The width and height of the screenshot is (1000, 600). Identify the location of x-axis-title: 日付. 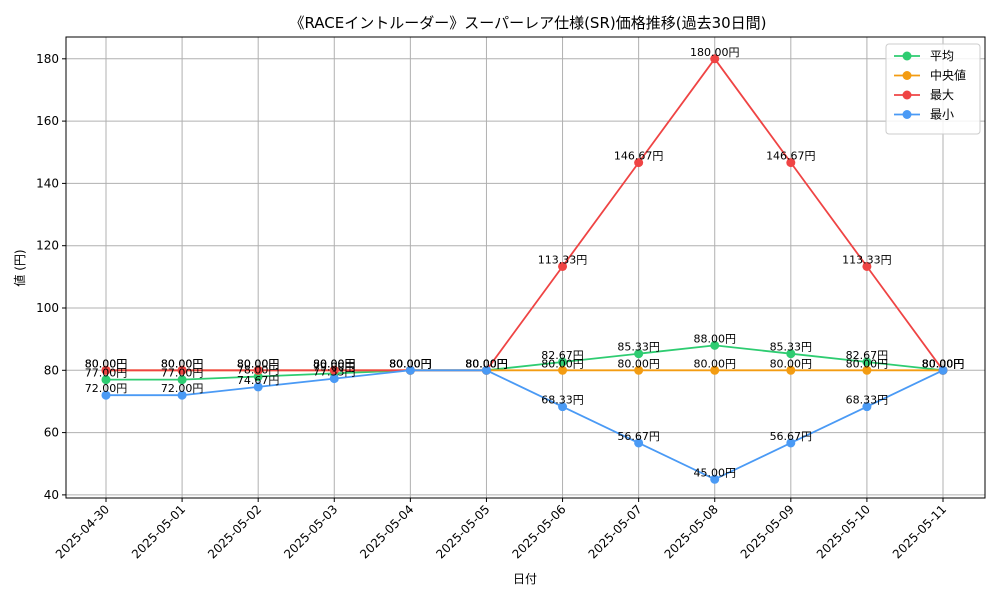
(525, 579).